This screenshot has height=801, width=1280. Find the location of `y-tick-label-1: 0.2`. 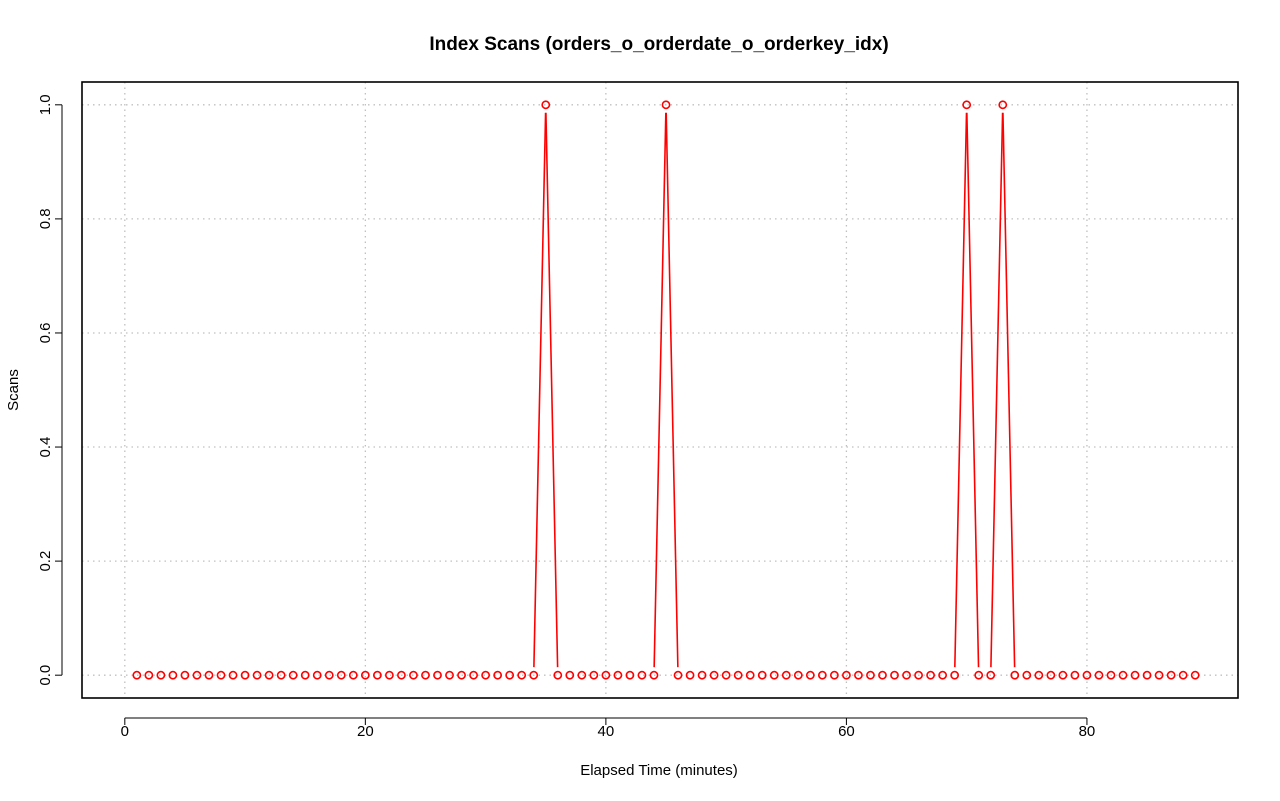

y-tick-label-1: 0.2 is located at coordinates (45, 561).